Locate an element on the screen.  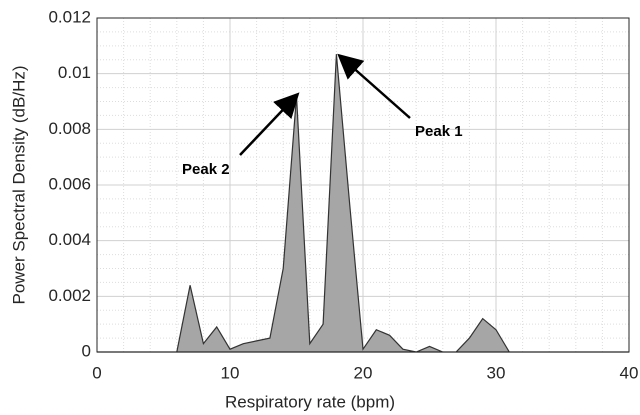
x-tick-label: 40 is located at coordinates (629, 372).